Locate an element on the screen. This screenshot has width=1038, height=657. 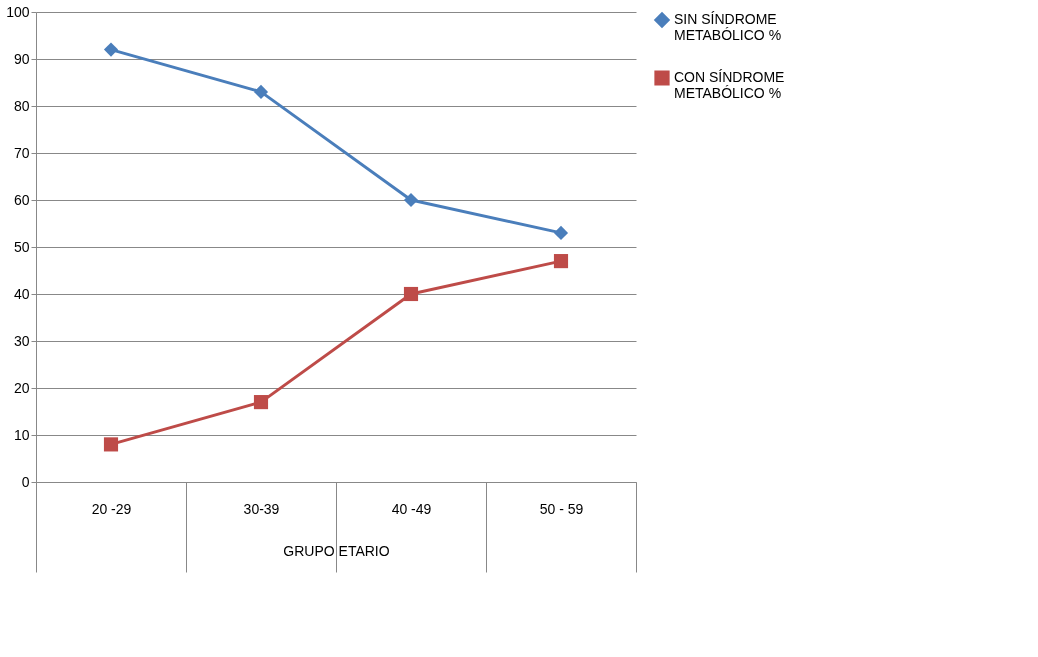
y-tick-label: 40 is located at coordinates (21, 293).